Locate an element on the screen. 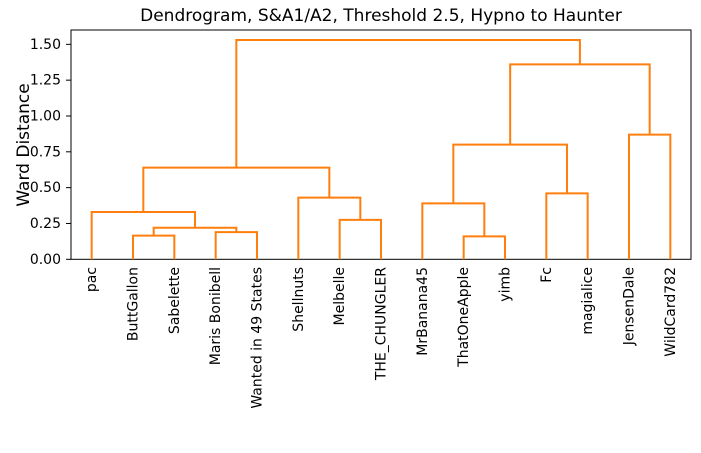 Image resolution: width=701 pixels, height=453 pixels. y-tick-label: 0.25 is located at coordinates (45, 224).